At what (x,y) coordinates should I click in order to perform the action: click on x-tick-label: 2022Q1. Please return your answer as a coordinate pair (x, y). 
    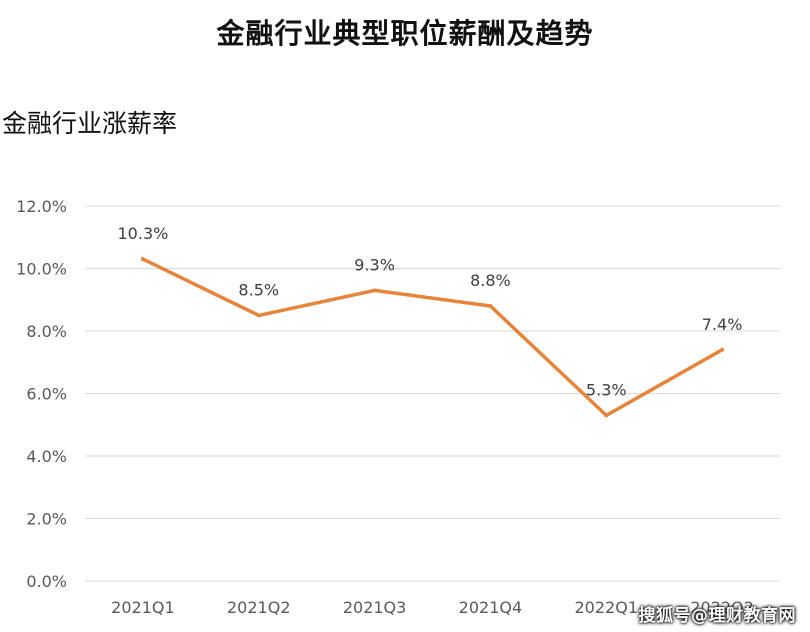
    Looking at the image, I should click on (607, 607).